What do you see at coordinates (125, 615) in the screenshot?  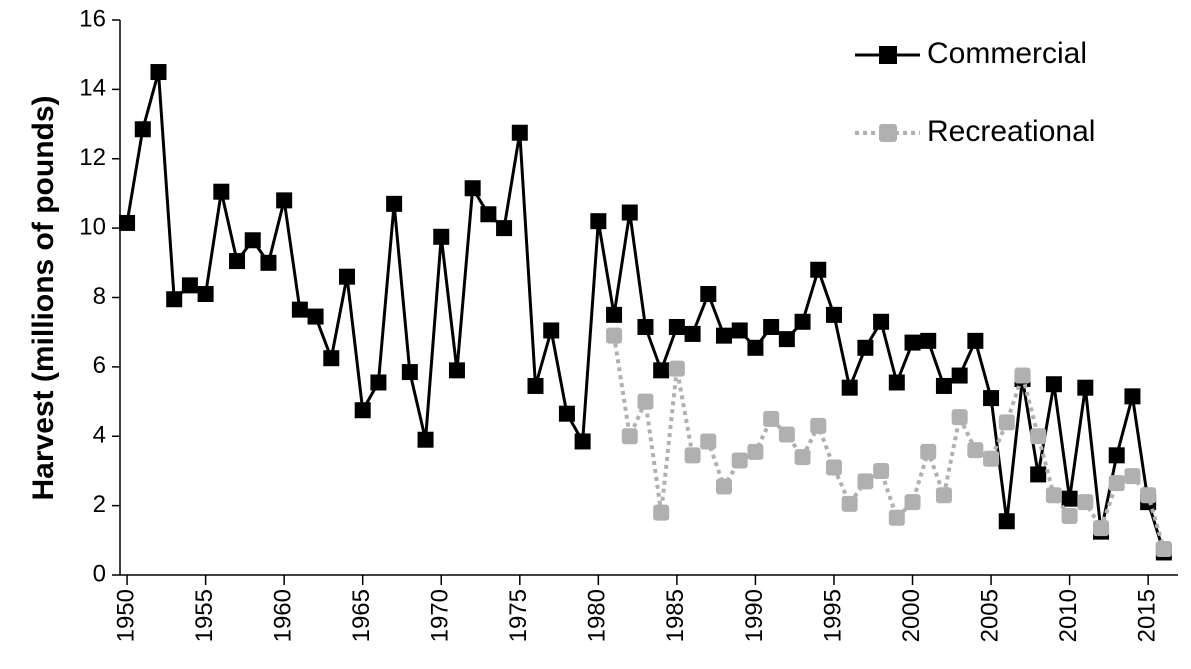 I see `x-tick-label: 1950` at bounding box center [125, 615].